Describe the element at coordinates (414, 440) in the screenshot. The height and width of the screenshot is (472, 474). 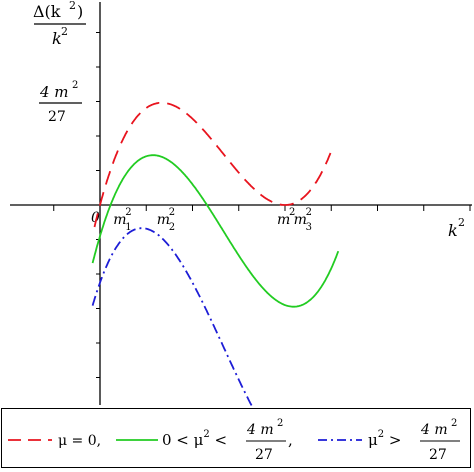
I see `legend-label-mu-greater: μ2 > 4 m 2 27` at that location.